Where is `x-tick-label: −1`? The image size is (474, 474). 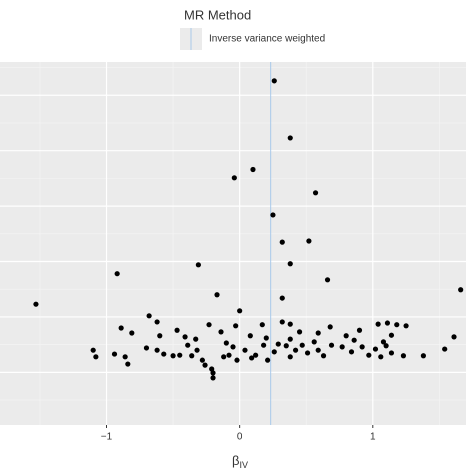
x-tick-label: −1 is located at coordinates (107, 437).